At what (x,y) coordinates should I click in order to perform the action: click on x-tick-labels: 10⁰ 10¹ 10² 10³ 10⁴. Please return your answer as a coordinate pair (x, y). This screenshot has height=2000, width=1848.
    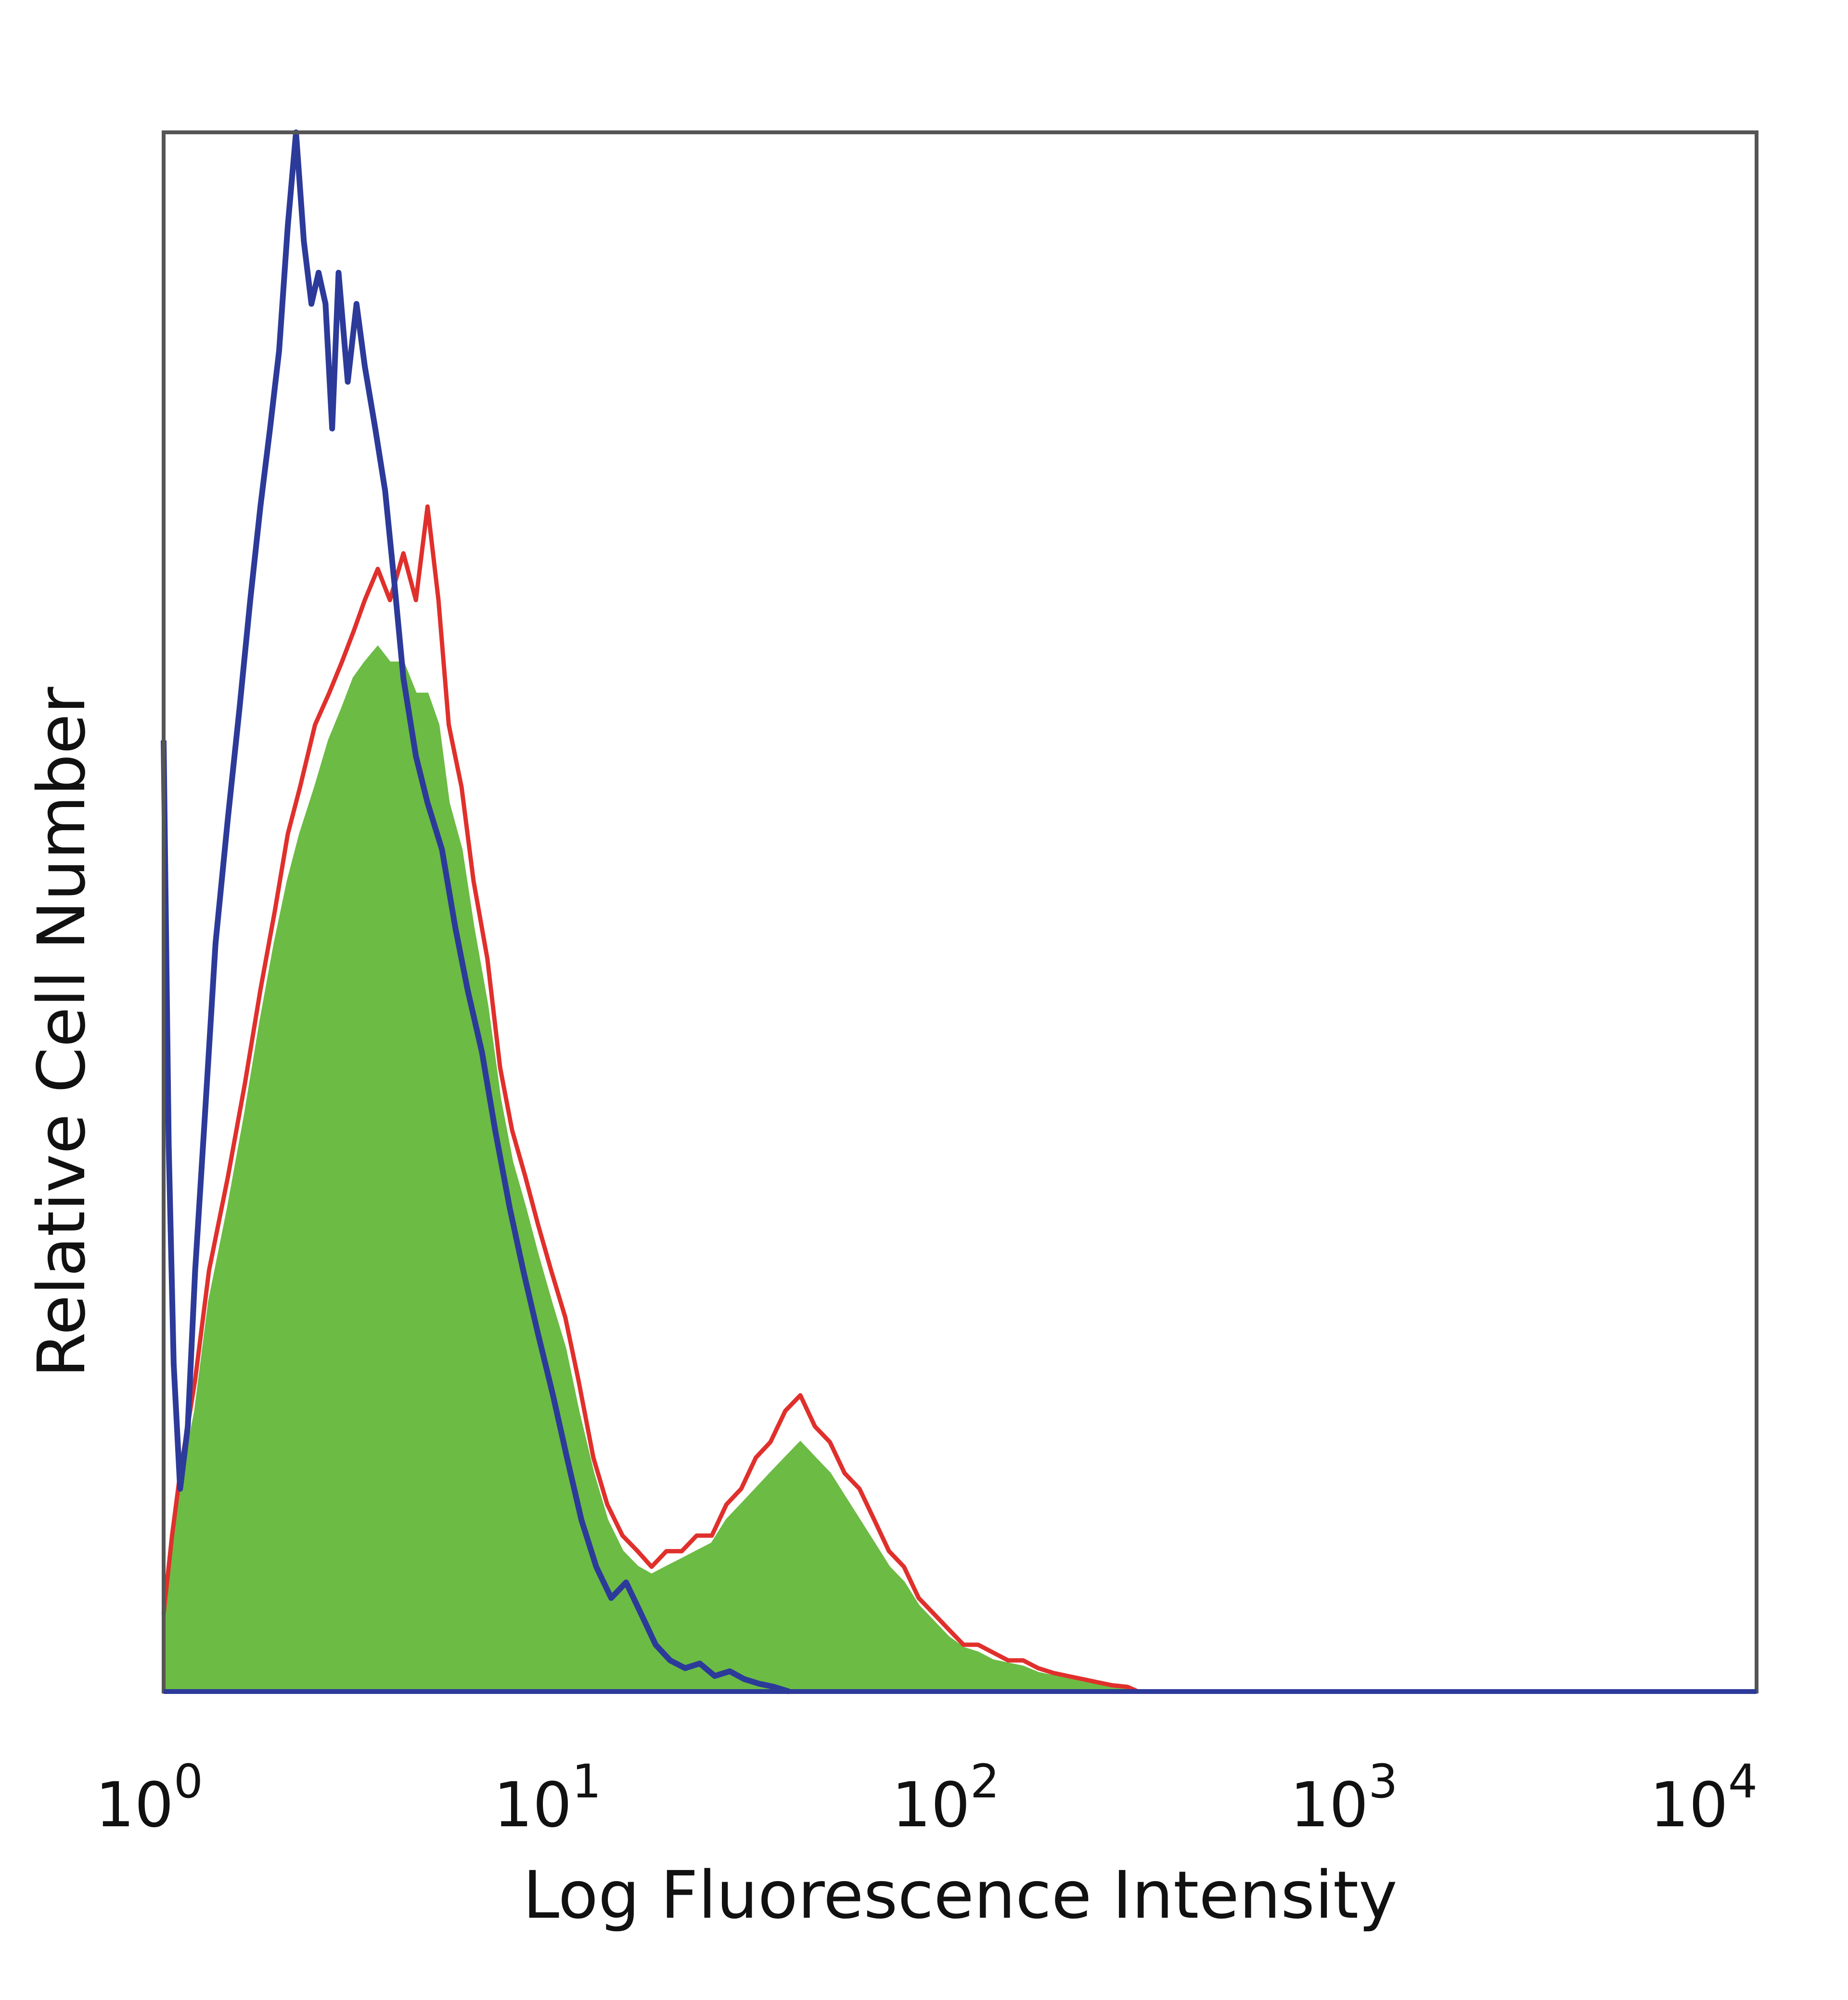
    Looking at the image, I should click on (926, 1798).